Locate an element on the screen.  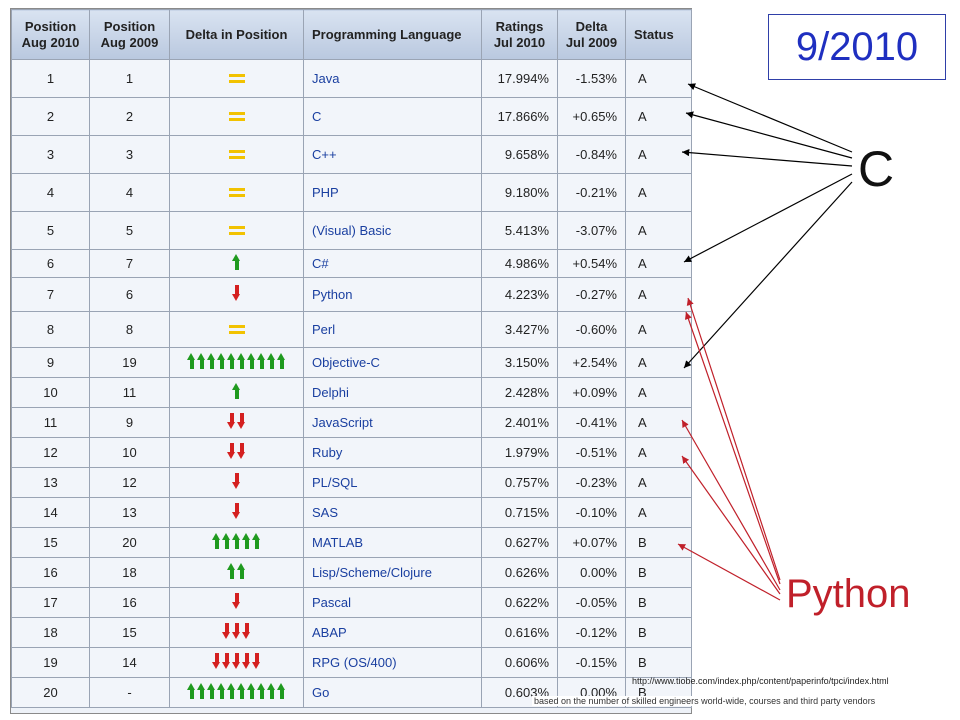
cell-rating: 5.413% is located at coordinates (519, 230).